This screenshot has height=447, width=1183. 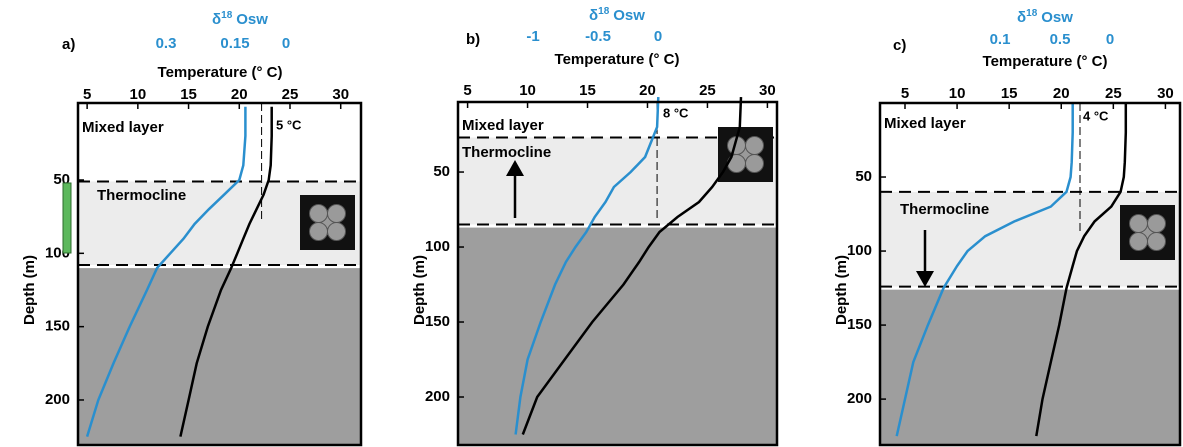 What do you see at coordinates (68, 44) in the screenshot?
I see `panel-label: a)` at bounding box center [68, 44].